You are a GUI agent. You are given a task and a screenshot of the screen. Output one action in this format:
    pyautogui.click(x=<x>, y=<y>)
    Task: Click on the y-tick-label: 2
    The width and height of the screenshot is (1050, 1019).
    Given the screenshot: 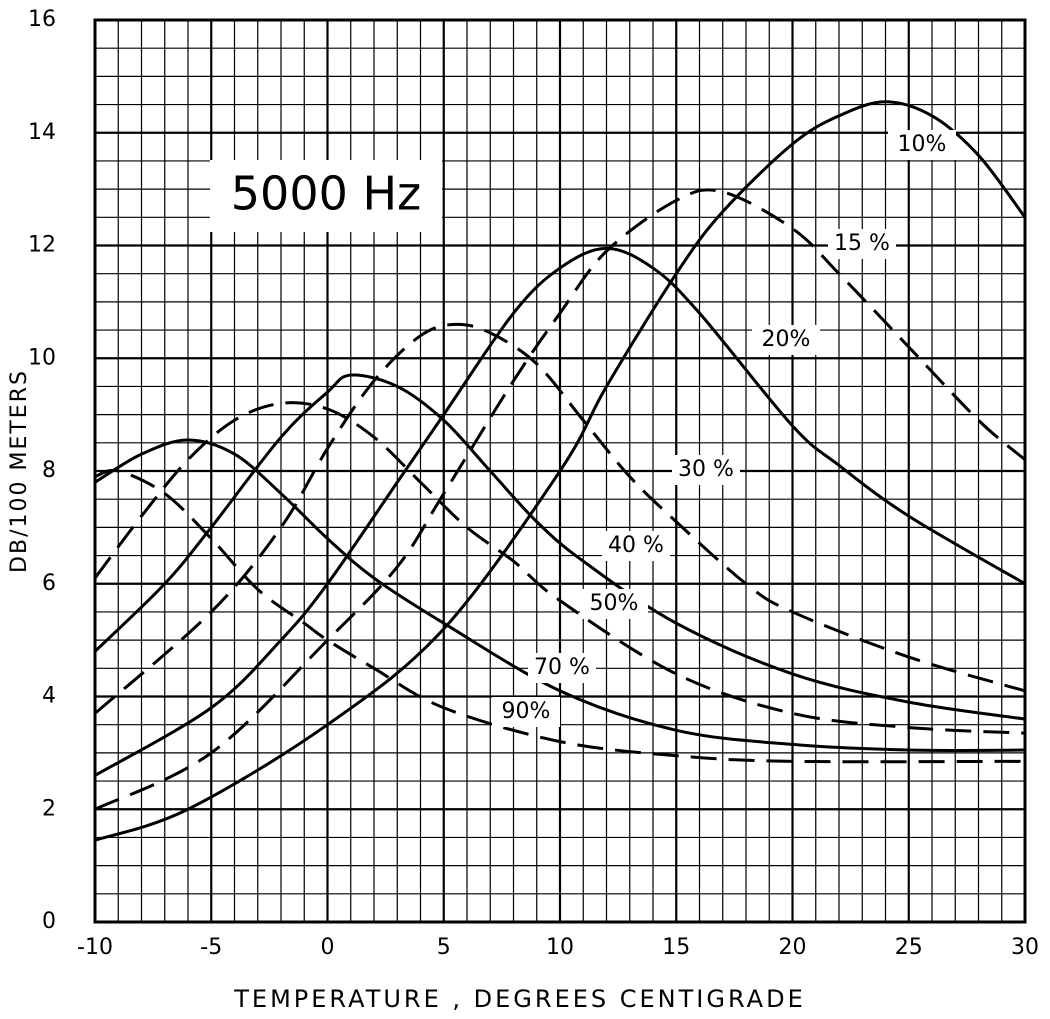 What is the action you would take?
    pyautogui.click(x=49, y=808)
    